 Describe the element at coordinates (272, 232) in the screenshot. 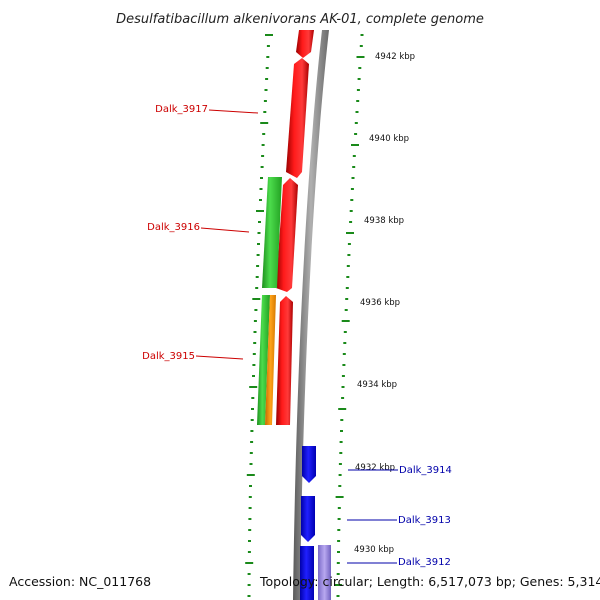

I see `green-feature-upper` at that location.